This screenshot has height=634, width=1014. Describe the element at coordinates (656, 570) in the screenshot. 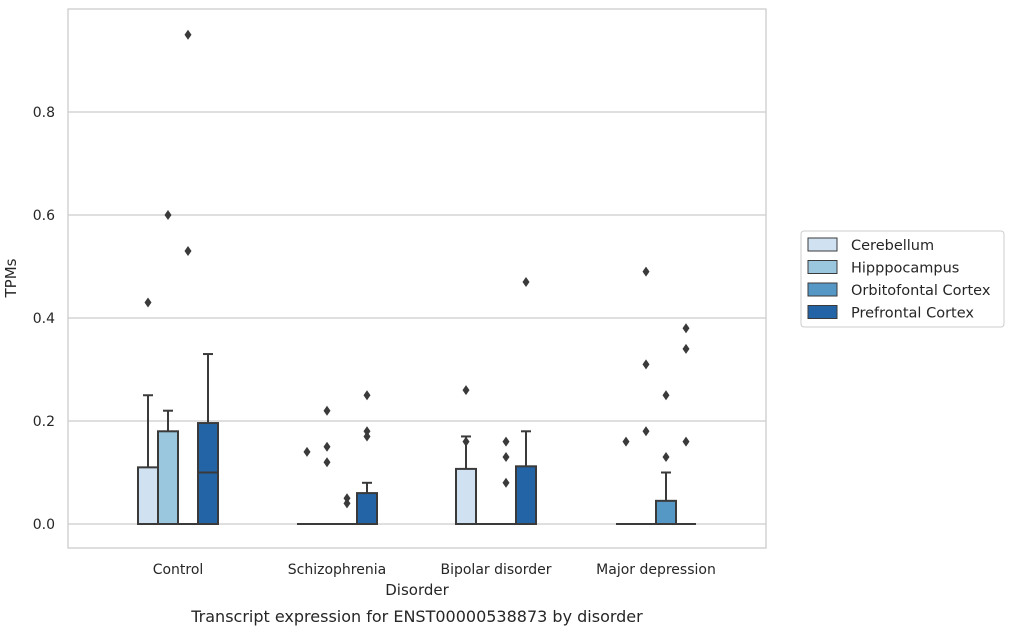

I see `x-tick-label: Major depression` at that location.